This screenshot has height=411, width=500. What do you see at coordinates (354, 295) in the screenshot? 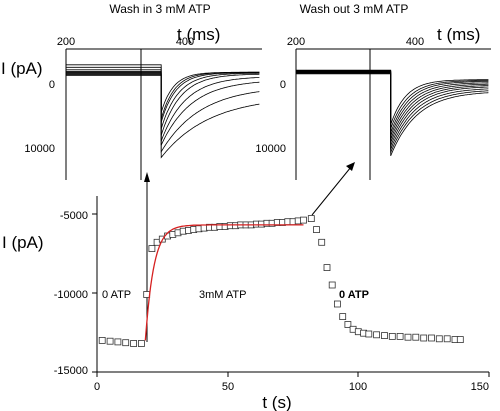
I see `annotation-0-atp-after: 0 ATP` at bounding box center [354, 295].